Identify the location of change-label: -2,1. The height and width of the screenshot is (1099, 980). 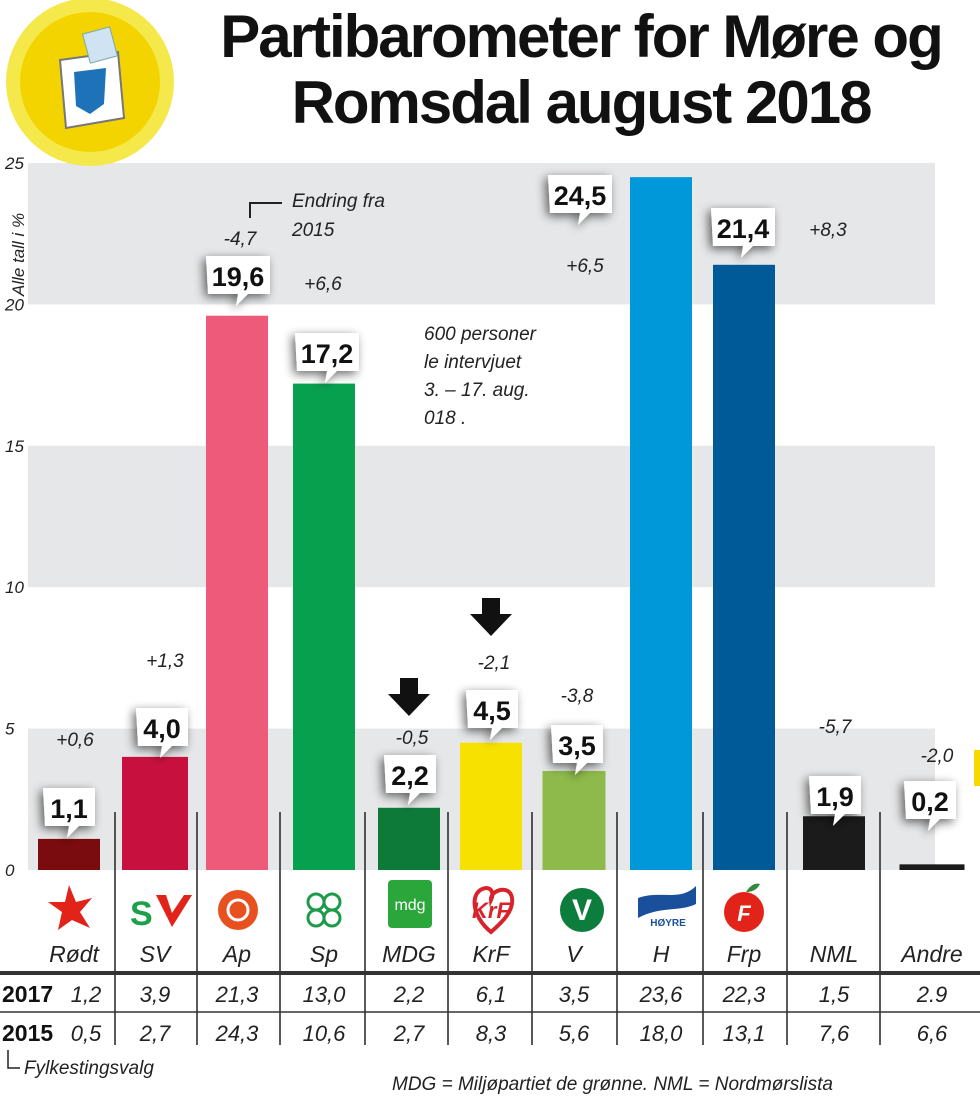
(494, 663).